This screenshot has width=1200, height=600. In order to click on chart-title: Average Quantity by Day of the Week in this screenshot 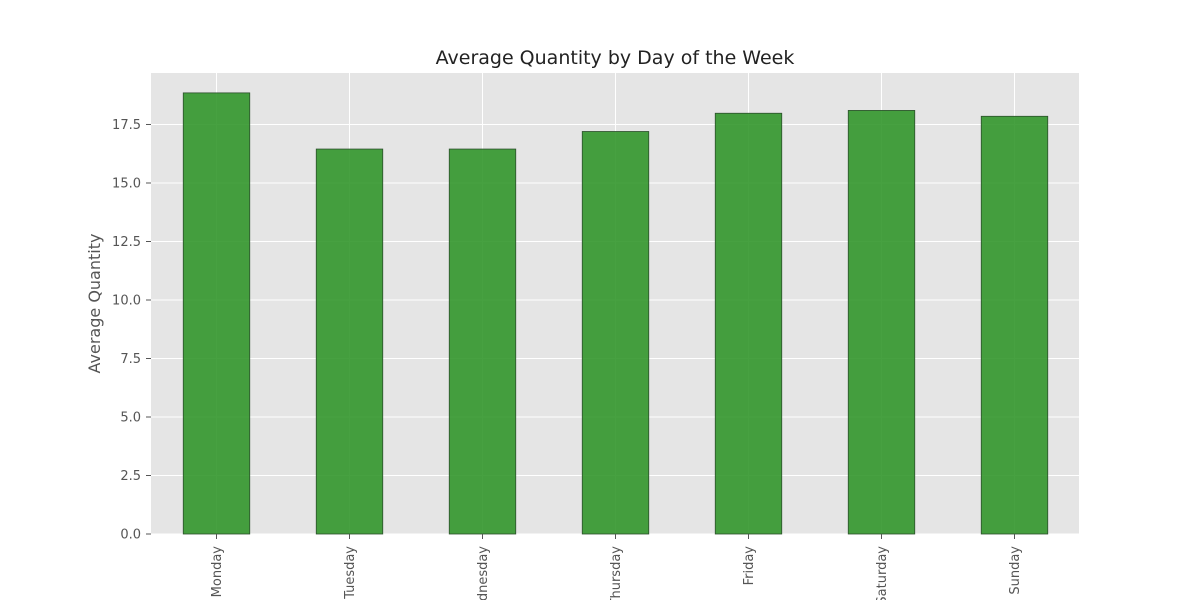, I will do `click(615, 58)`.